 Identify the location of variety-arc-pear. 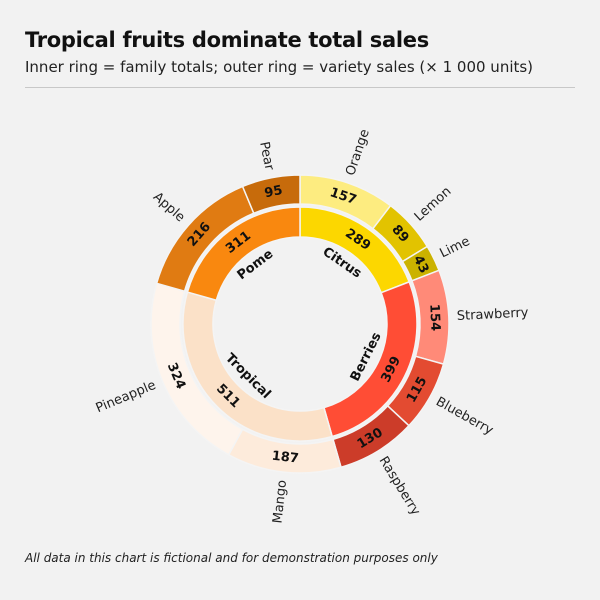
(271, 194).